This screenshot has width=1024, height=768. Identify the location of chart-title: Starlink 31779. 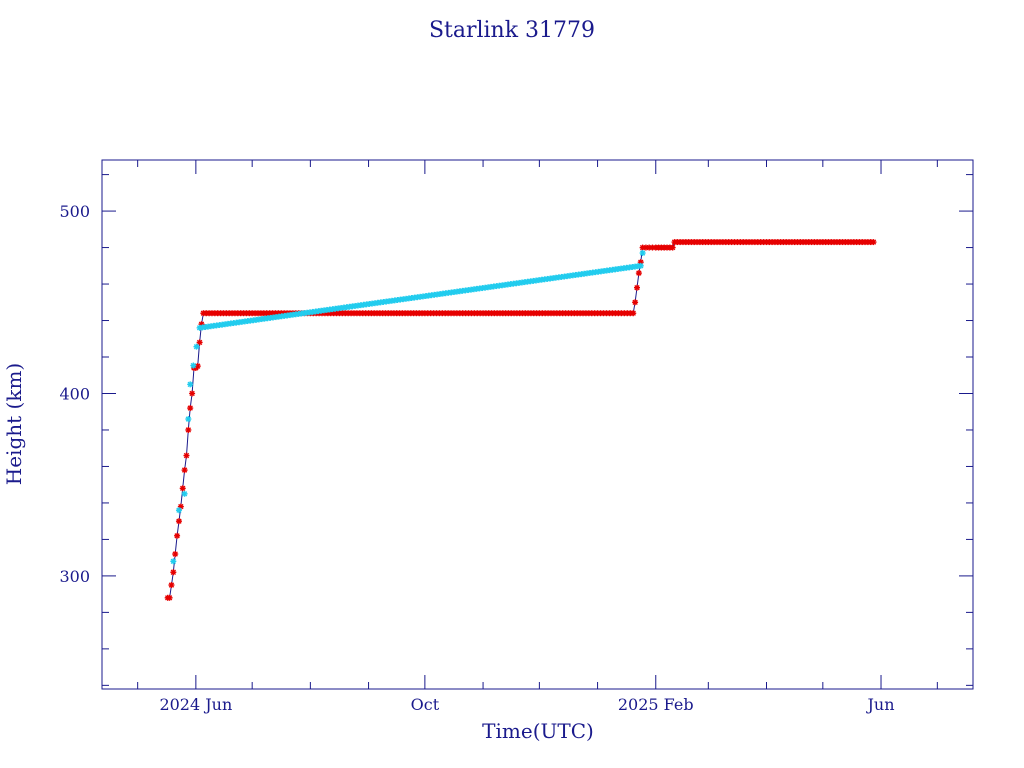
(512, 30).